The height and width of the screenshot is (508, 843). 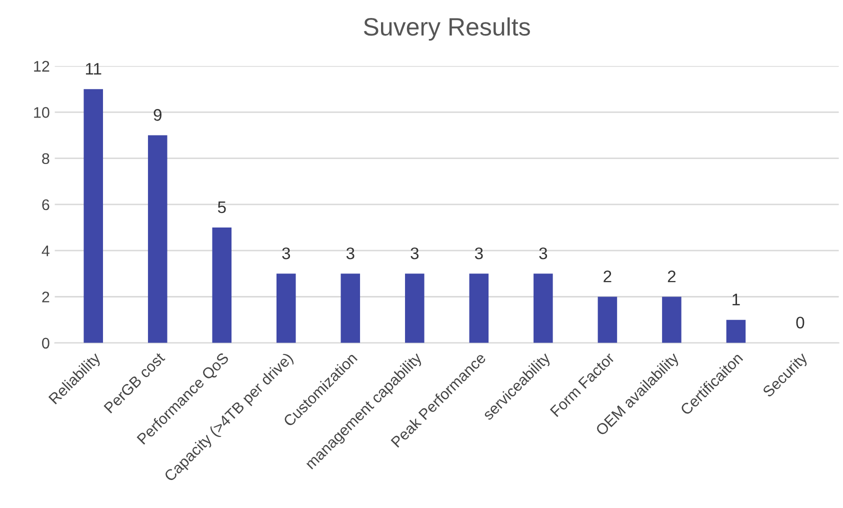 I want to click on y-tick-label: 2, so click(x=46, y=297).